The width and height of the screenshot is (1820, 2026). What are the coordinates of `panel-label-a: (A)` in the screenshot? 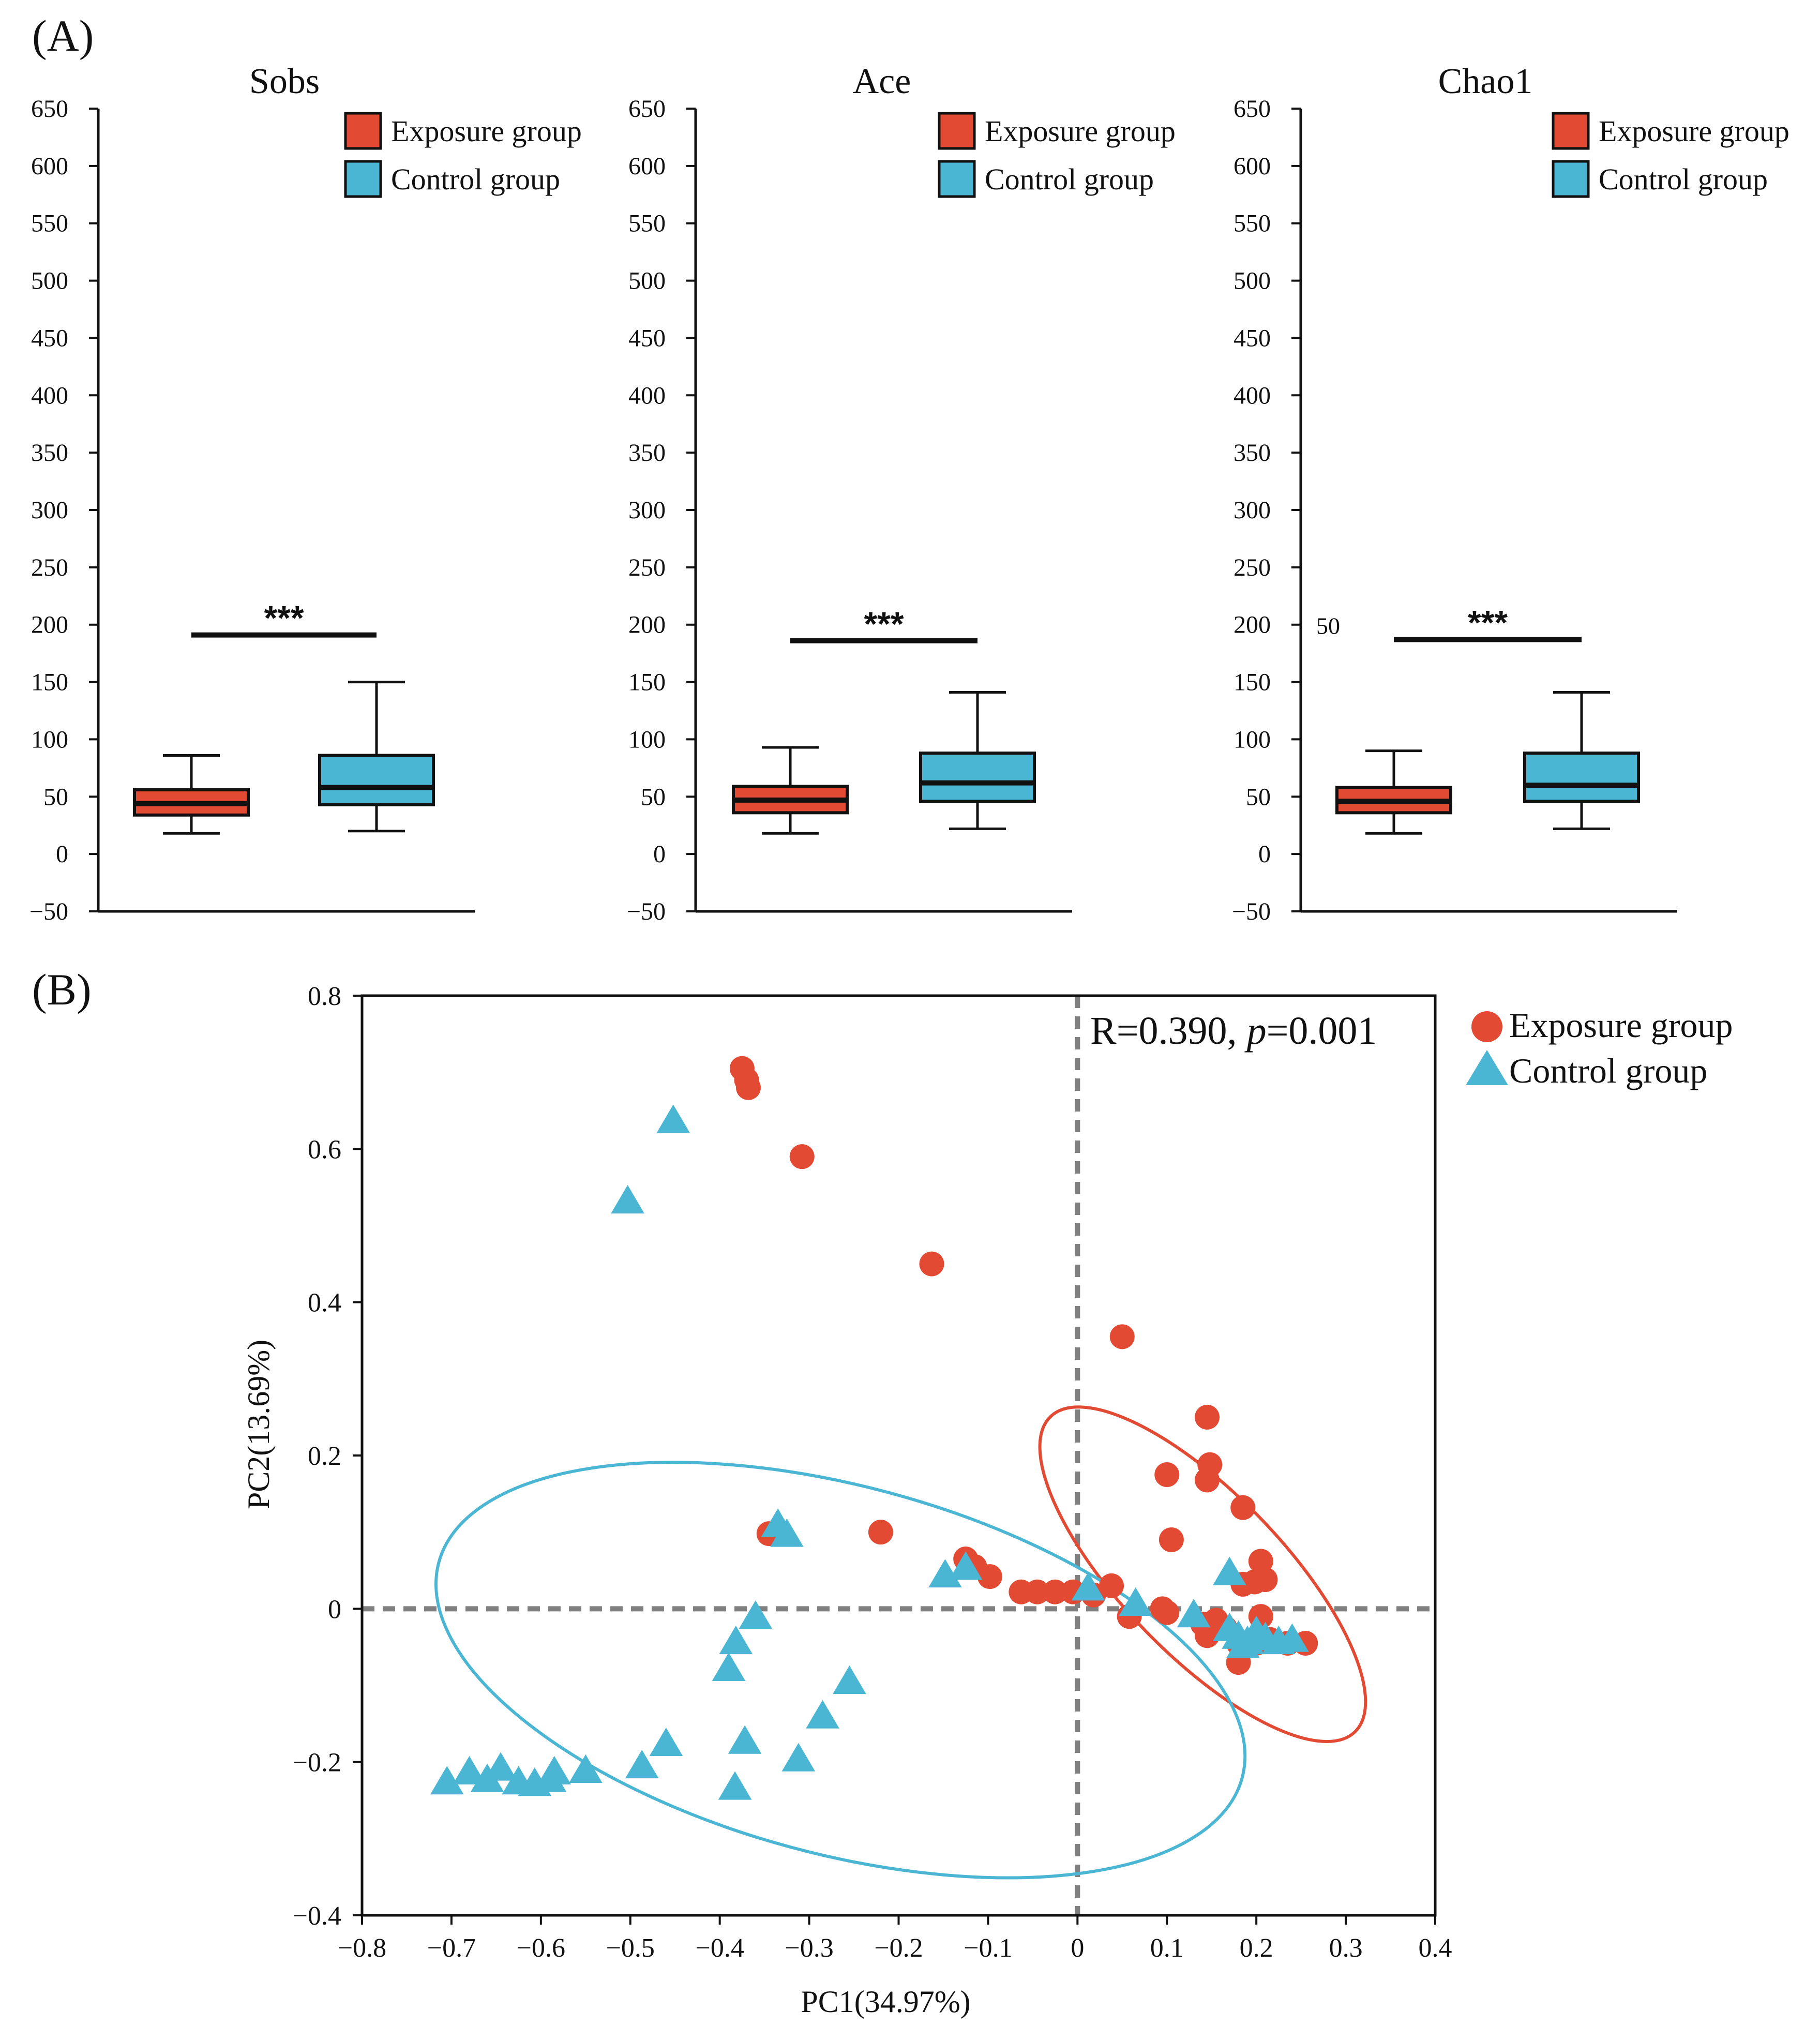 It's located at (63, 36).